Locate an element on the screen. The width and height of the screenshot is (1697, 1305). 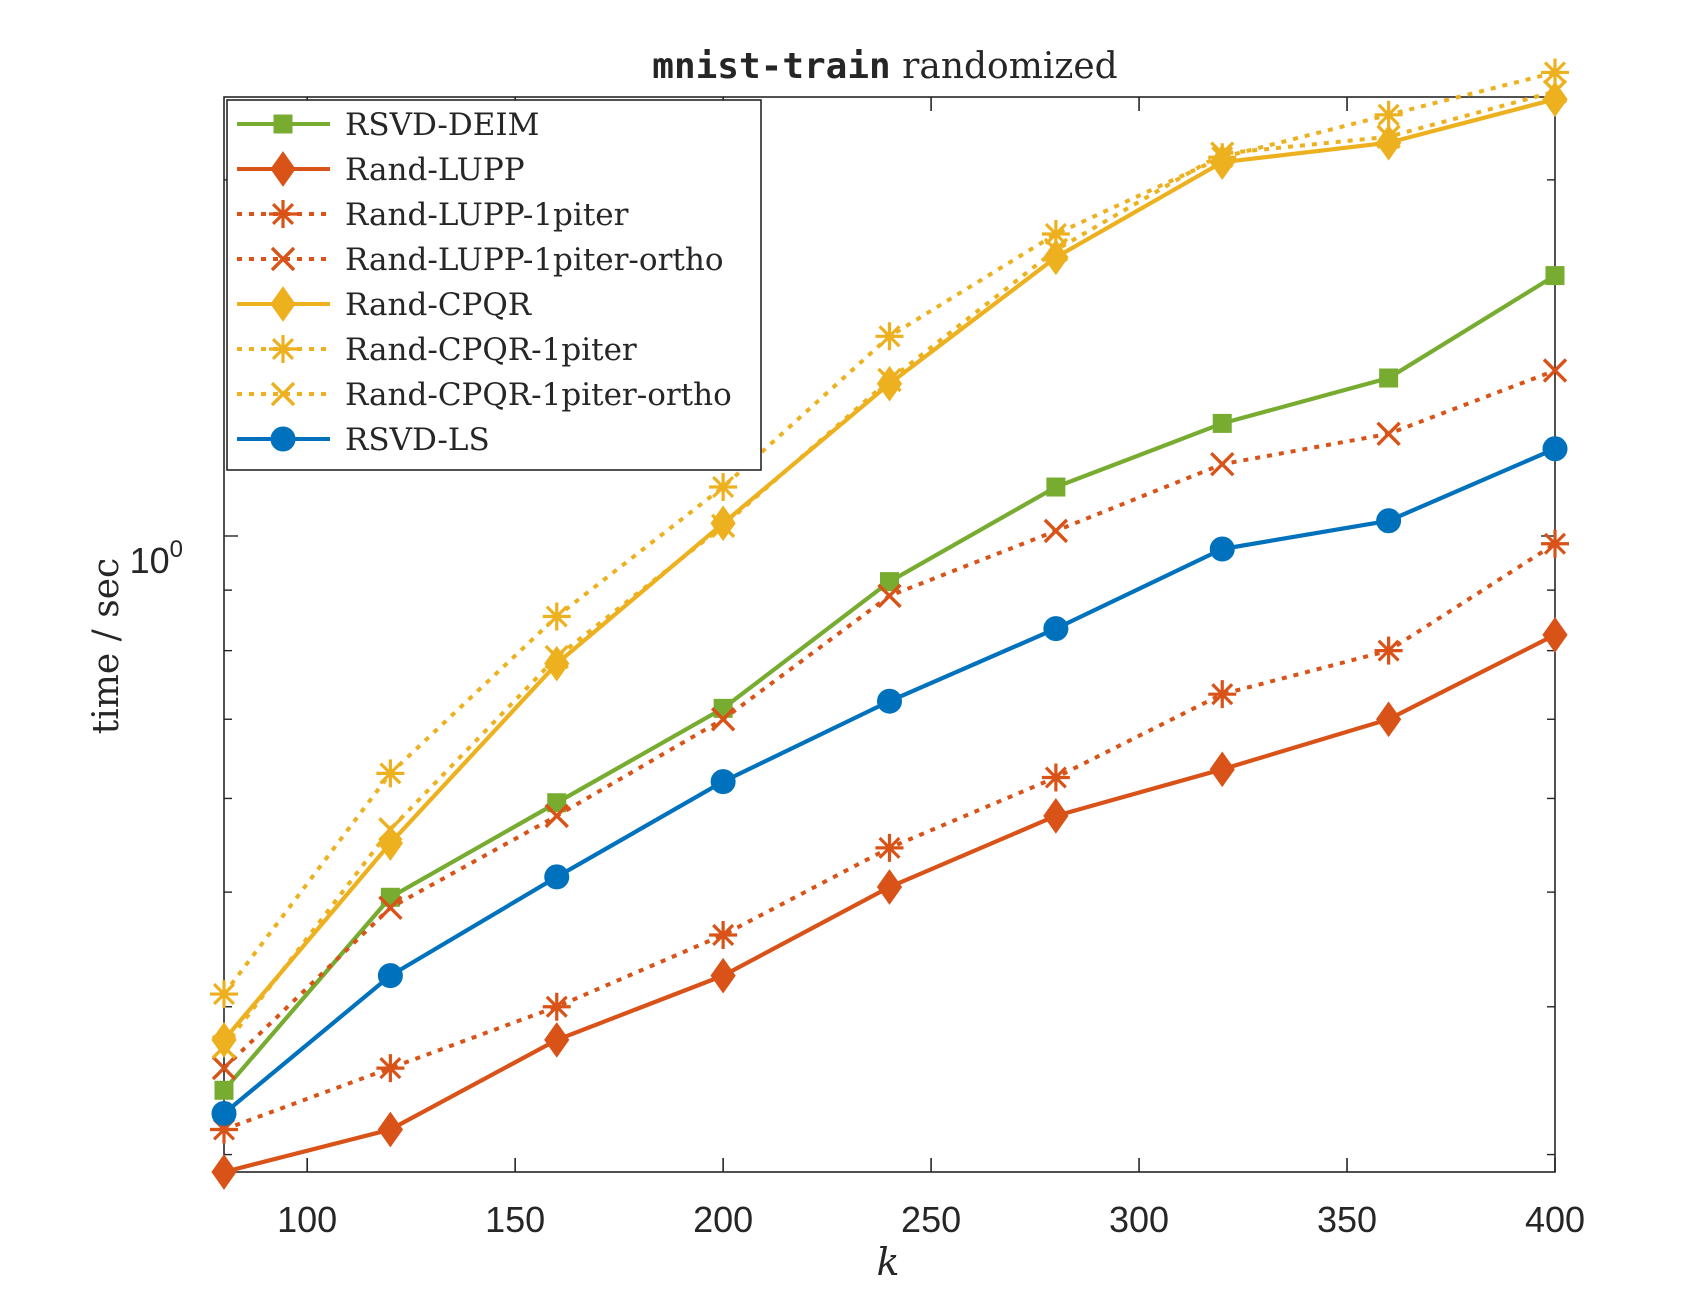
legend-entry: Rand-CPQR is located at coordinates (385, 304).